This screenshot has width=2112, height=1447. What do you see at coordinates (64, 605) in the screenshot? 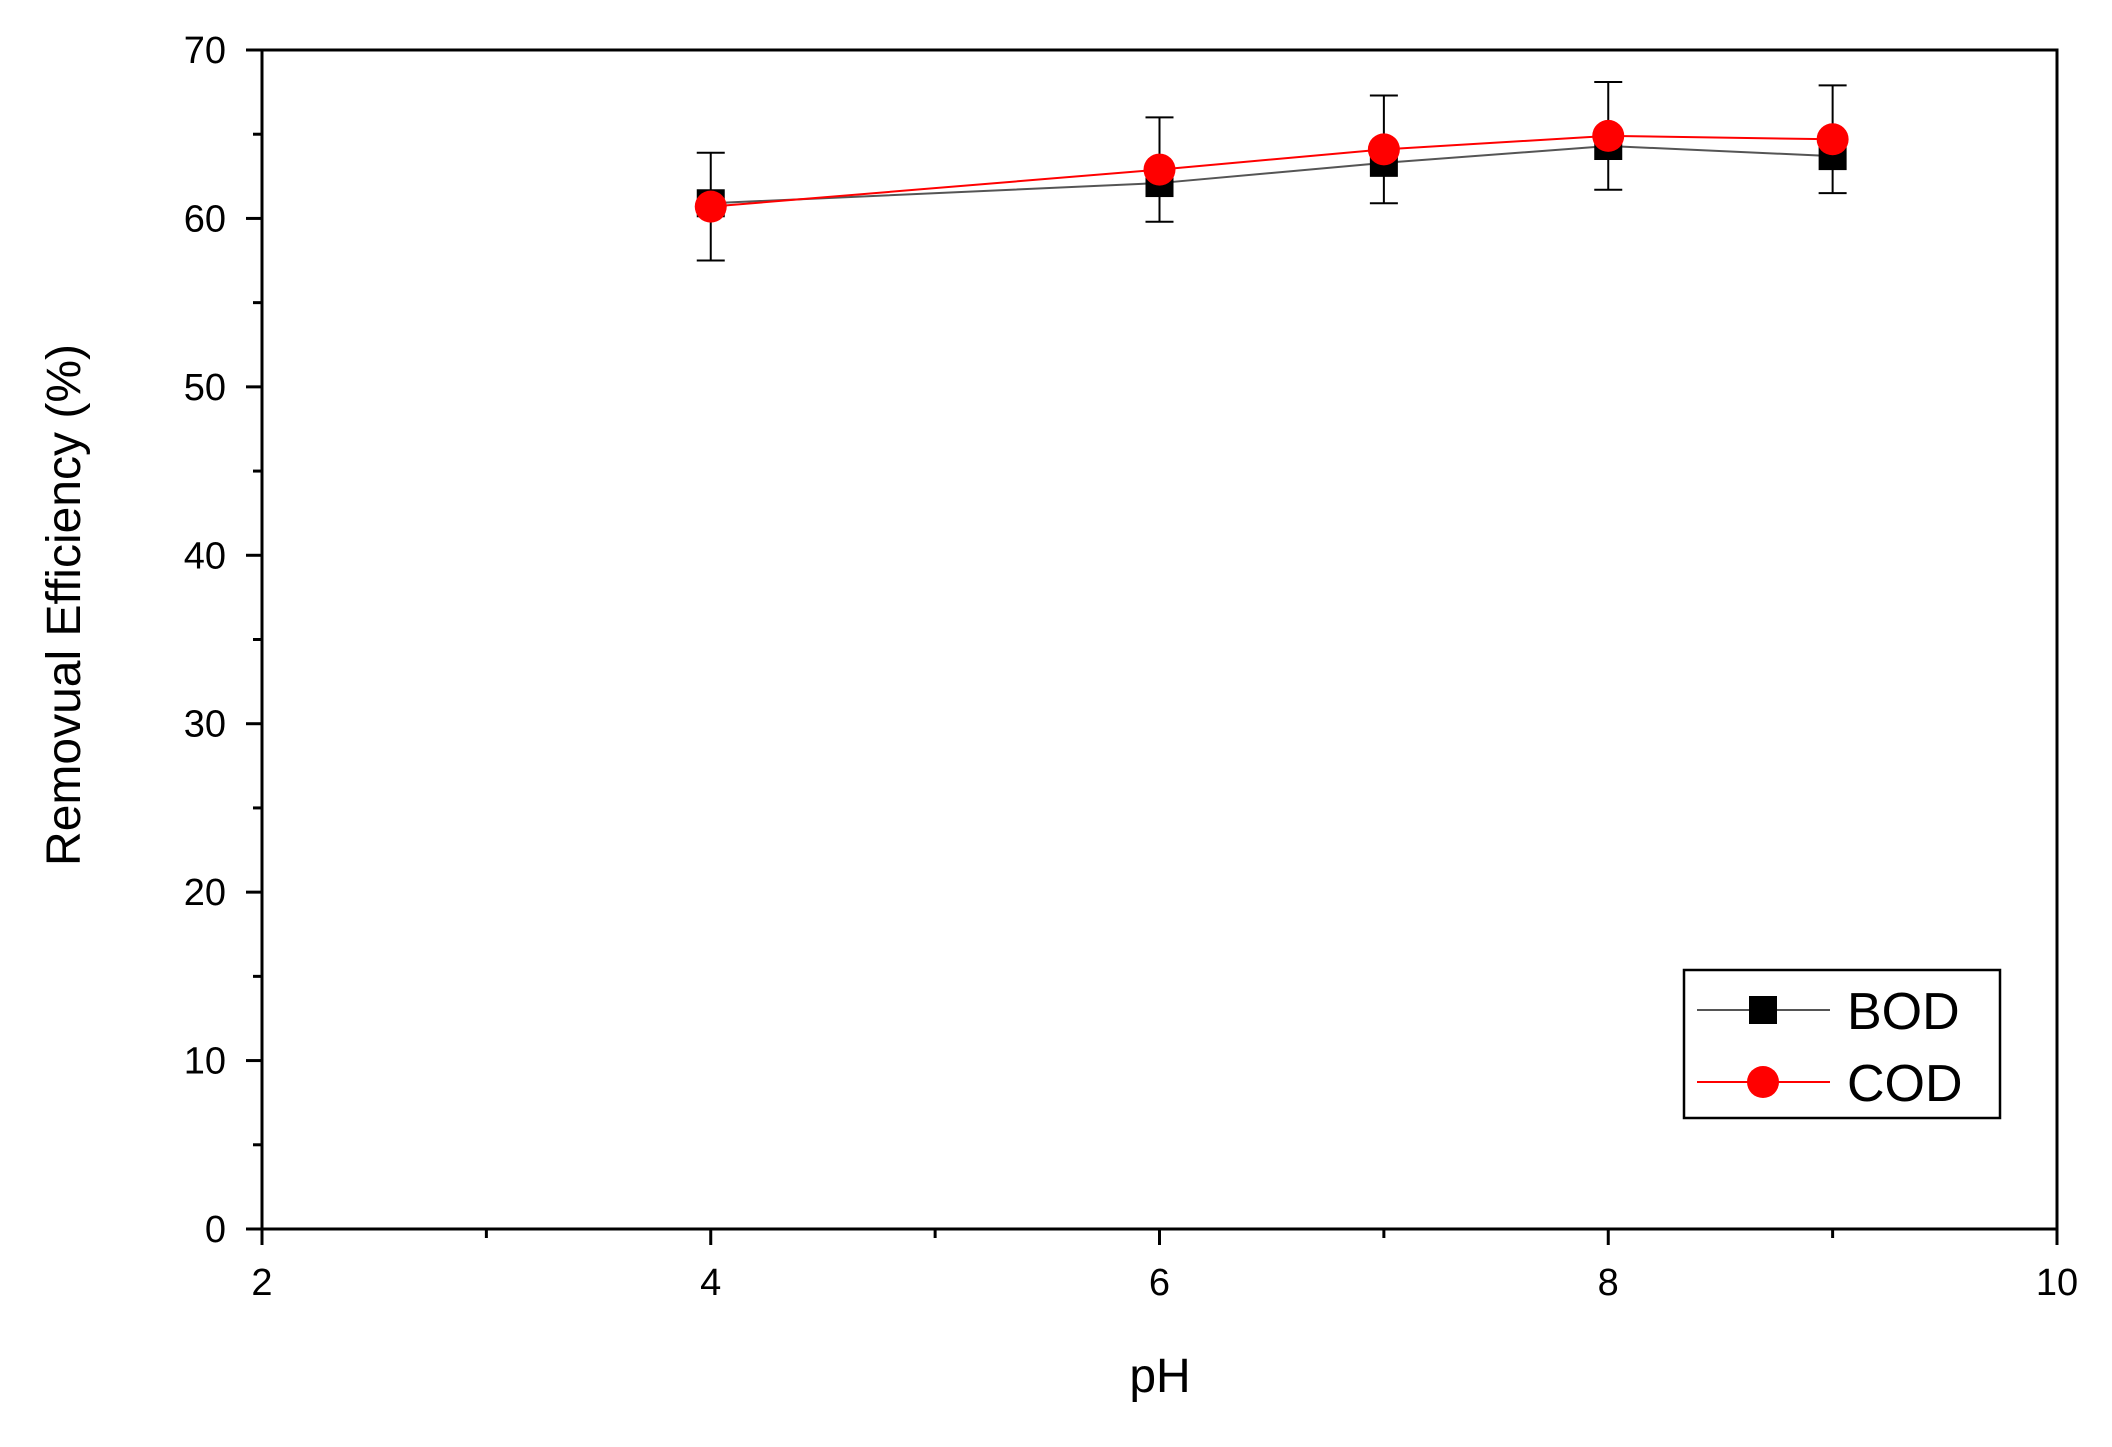
I see `y-axis-title: Removual Efficiency (%)` at bounding box center [64, 605].